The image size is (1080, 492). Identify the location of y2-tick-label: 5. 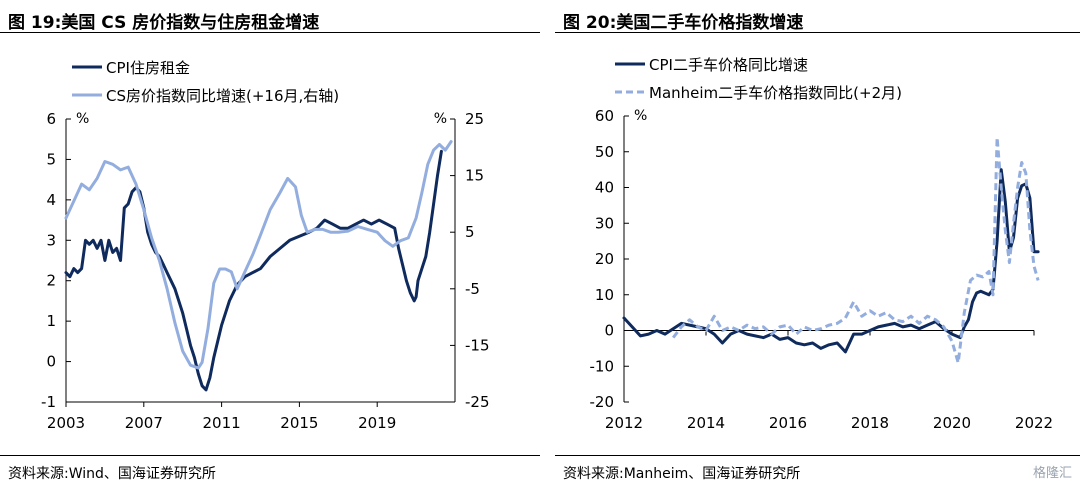
(470, 232).